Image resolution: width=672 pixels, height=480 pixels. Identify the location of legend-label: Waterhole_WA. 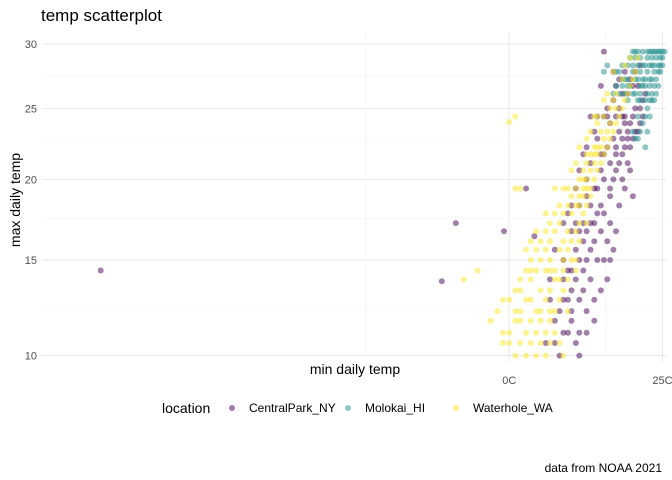
(513, 408).